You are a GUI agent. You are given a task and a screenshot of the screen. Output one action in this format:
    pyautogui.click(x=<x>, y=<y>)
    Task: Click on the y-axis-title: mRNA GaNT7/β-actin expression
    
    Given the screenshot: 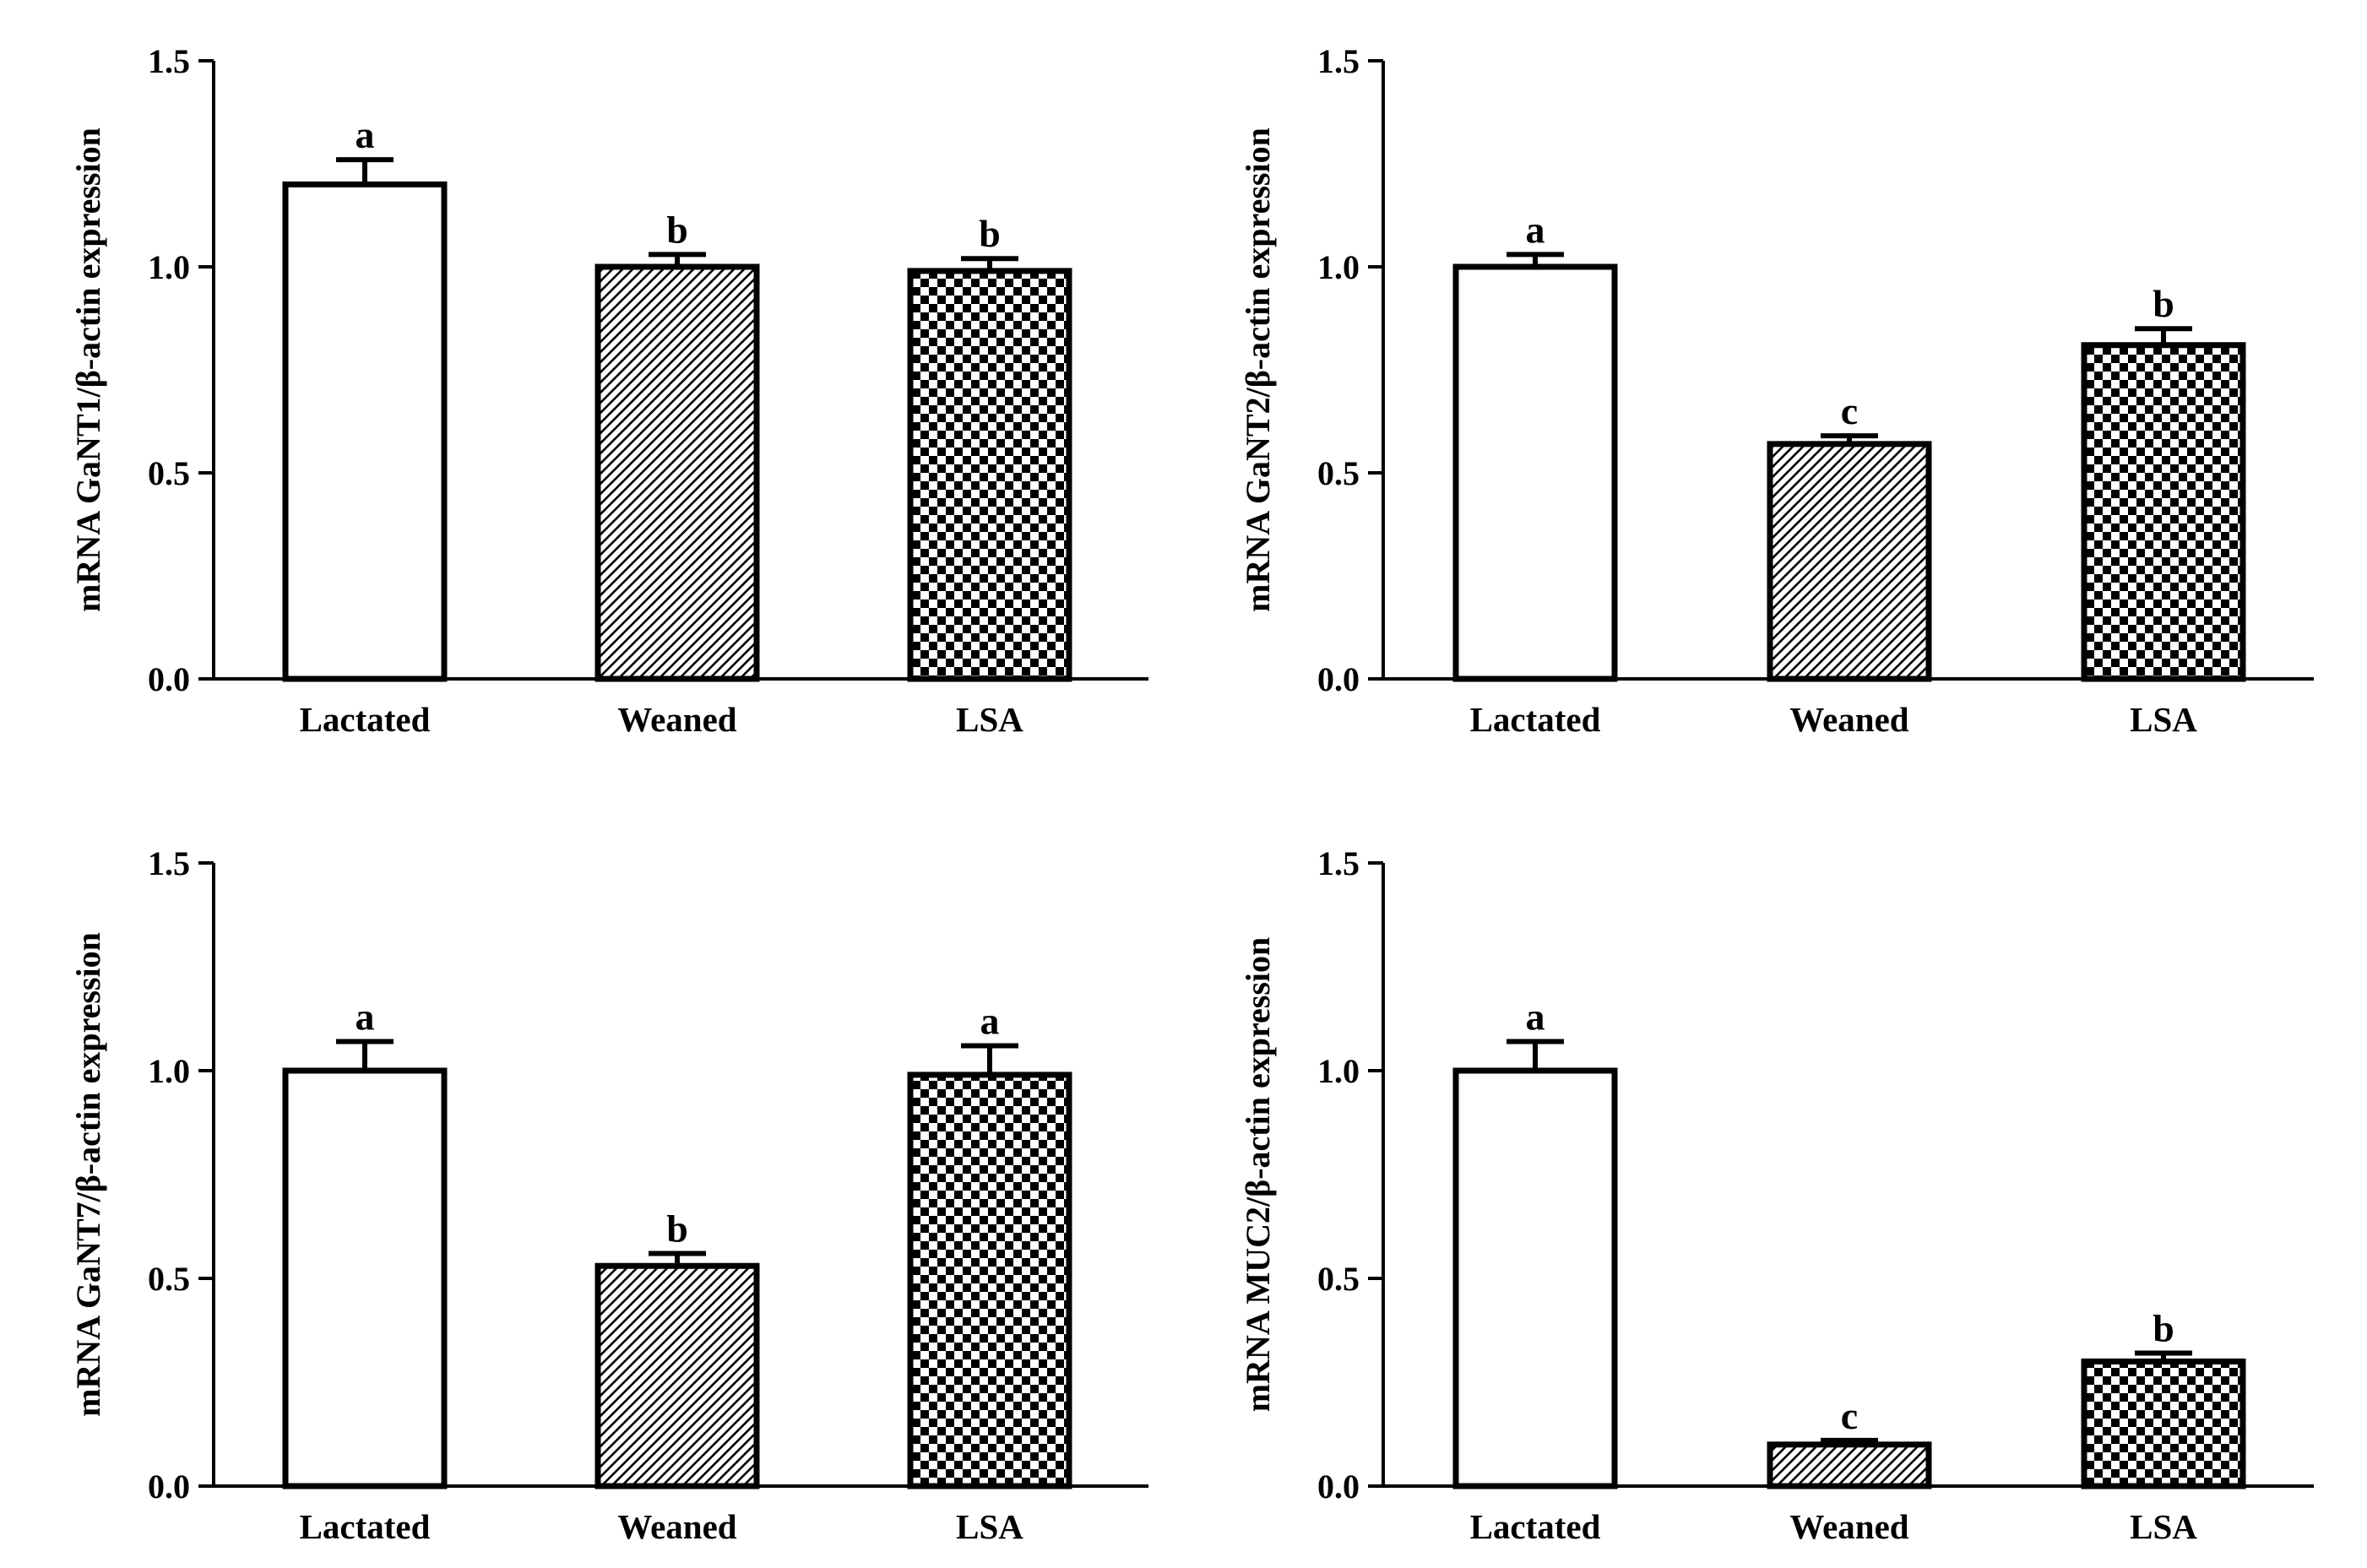 What is the action you would take?
    pyautogui.click(x=88, y=1174)
    